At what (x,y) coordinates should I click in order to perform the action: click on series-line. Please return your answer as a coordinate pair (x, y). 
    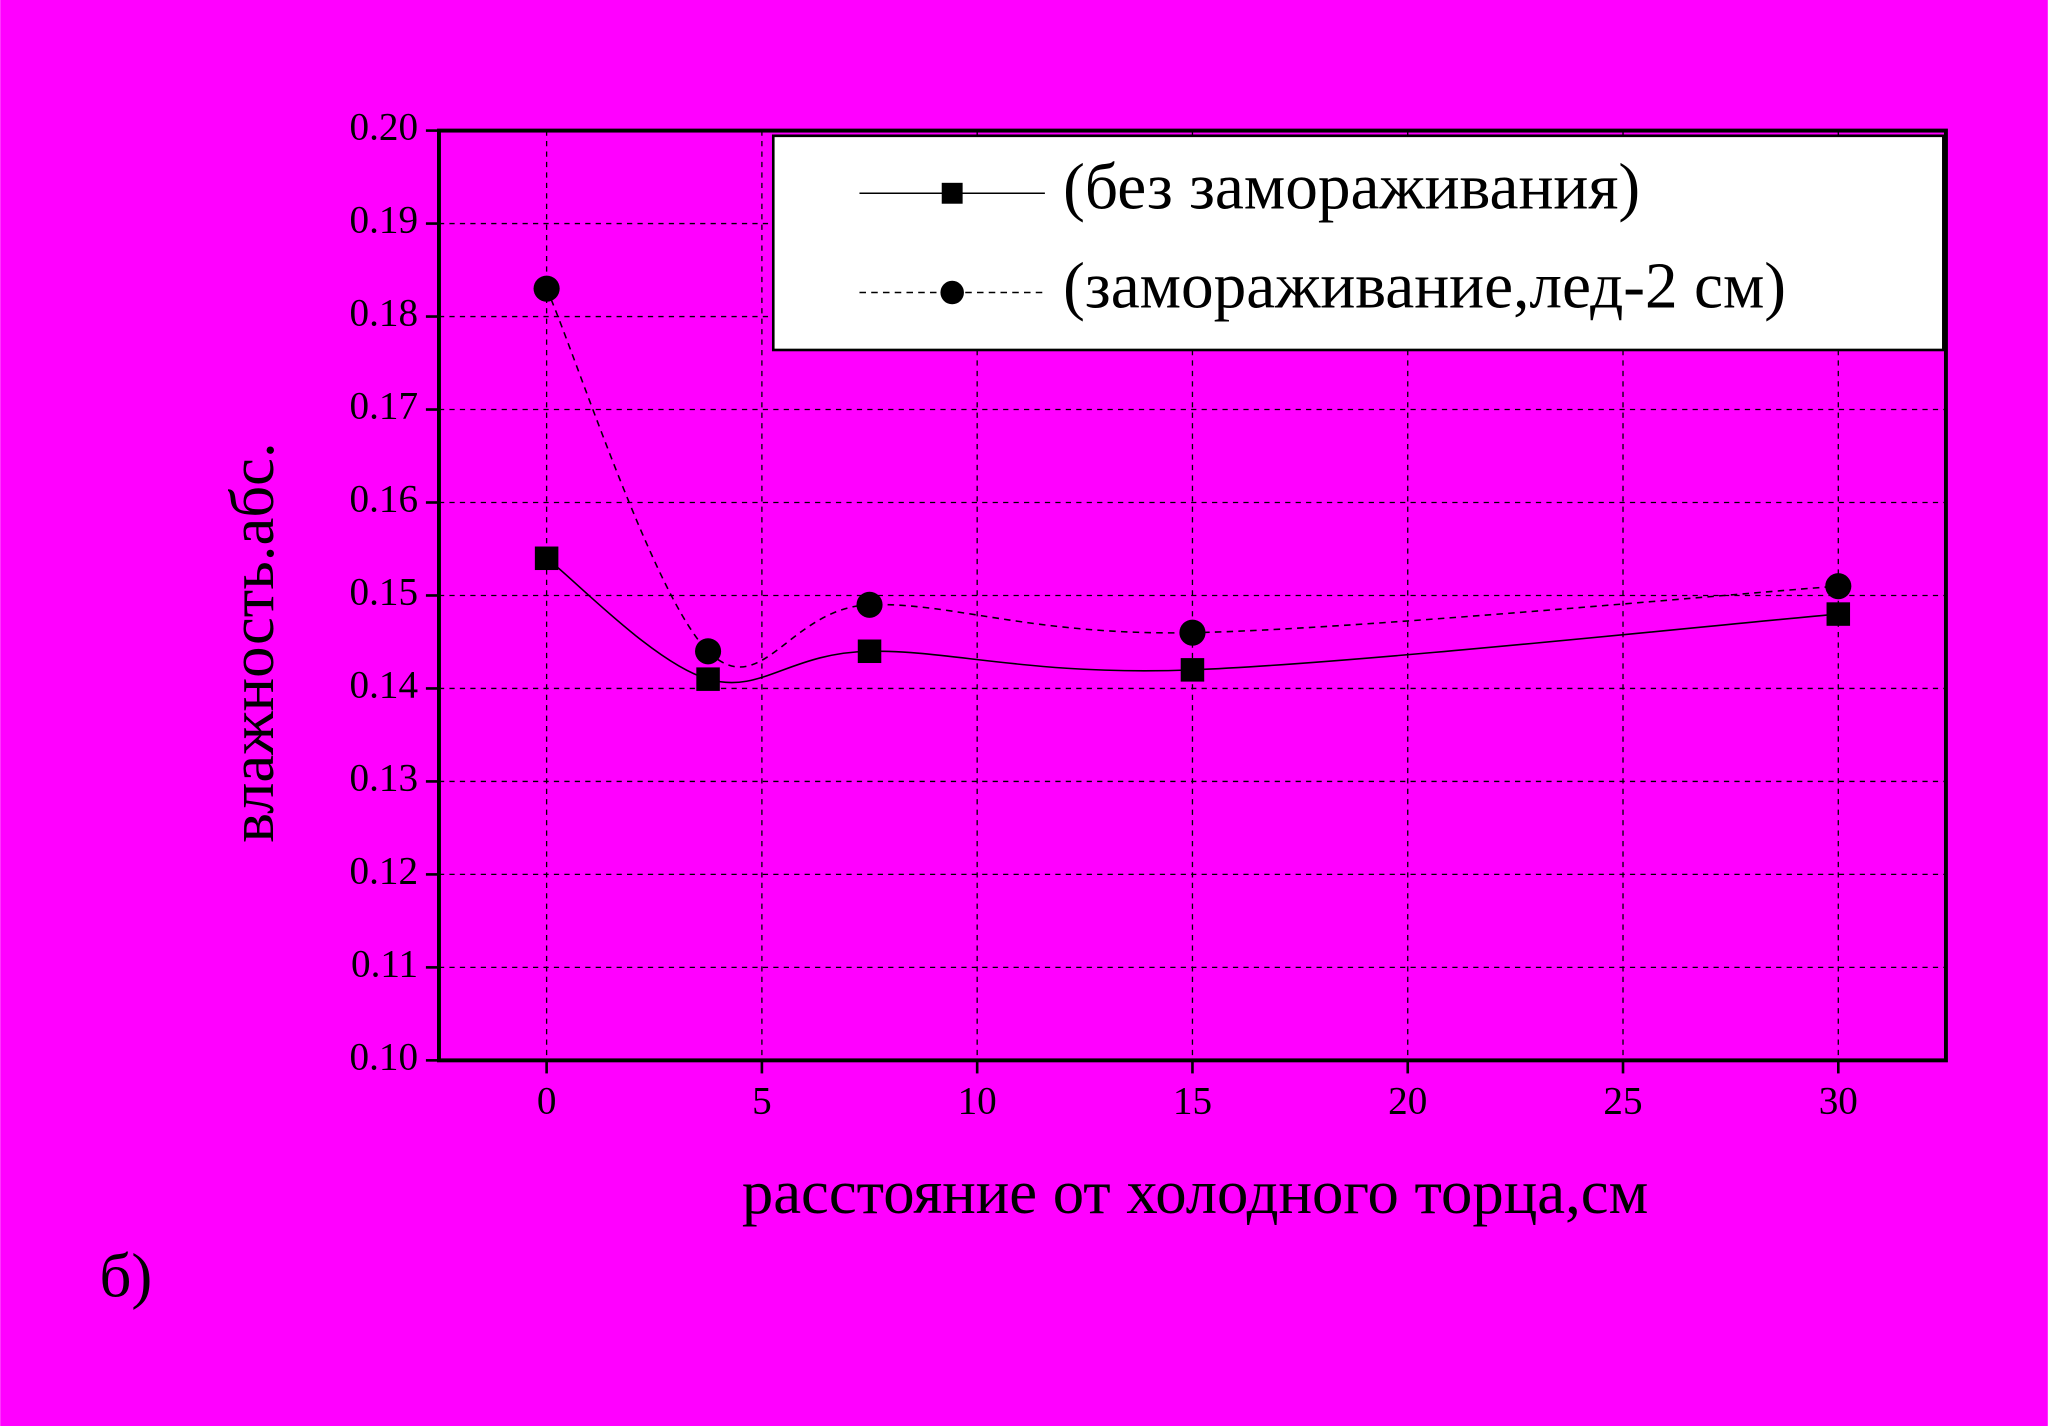
    Looking at the image, I should click on (1192, 620).